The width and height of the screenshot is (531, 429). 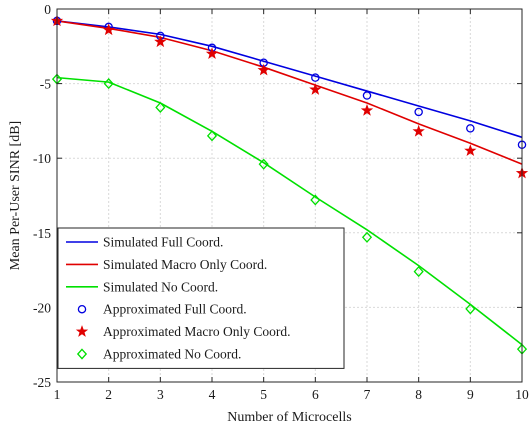 I want to click on y-tick-label: 0, so click(x=47, y=9).